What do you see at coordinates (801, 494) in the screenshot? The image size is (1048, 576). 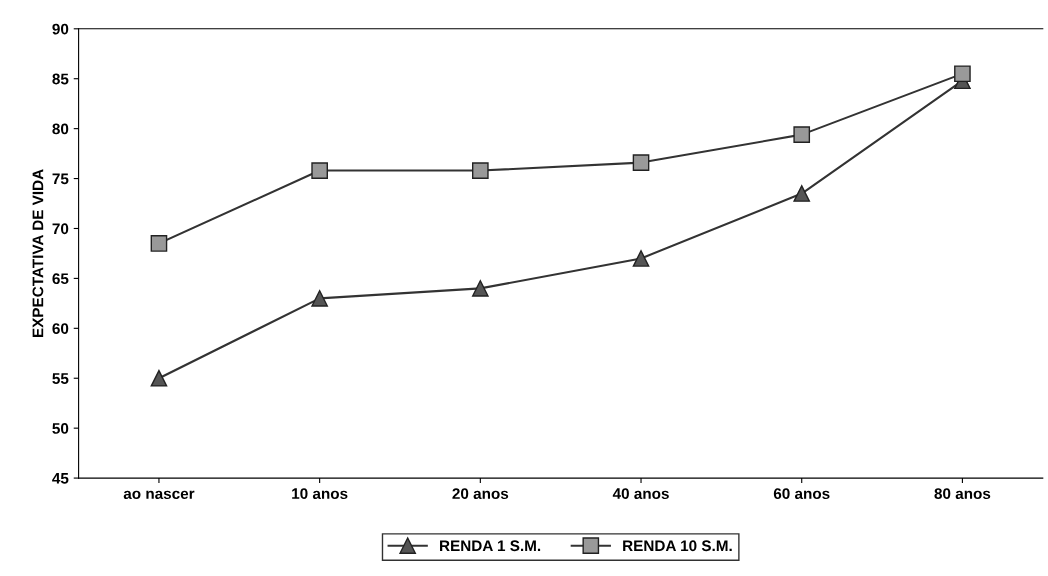 I see `x-tick-label: 60 anos` at bounding box center [801, 494].